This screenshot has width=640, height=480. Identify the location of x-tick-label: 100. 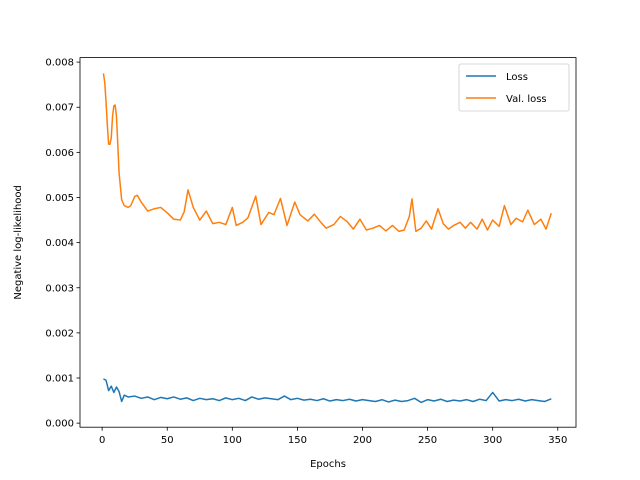
(232, 440).